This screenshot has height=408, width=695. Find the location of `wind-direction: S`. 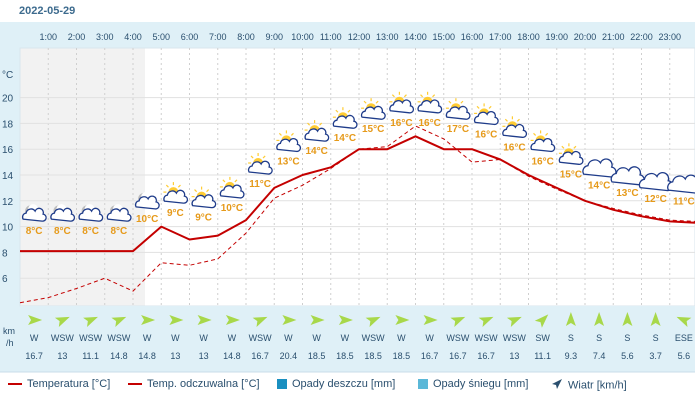

wind-direction: S is located at coordinates (627, 338).